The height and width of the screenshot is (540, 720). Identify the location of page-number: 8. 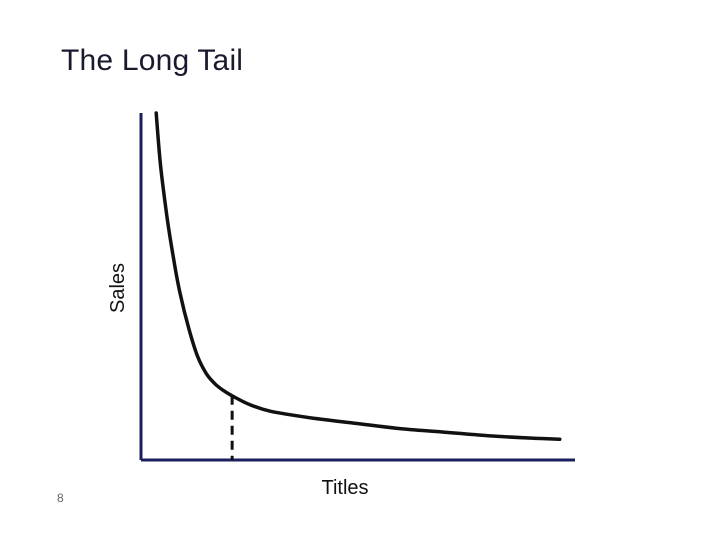
(60, 498).